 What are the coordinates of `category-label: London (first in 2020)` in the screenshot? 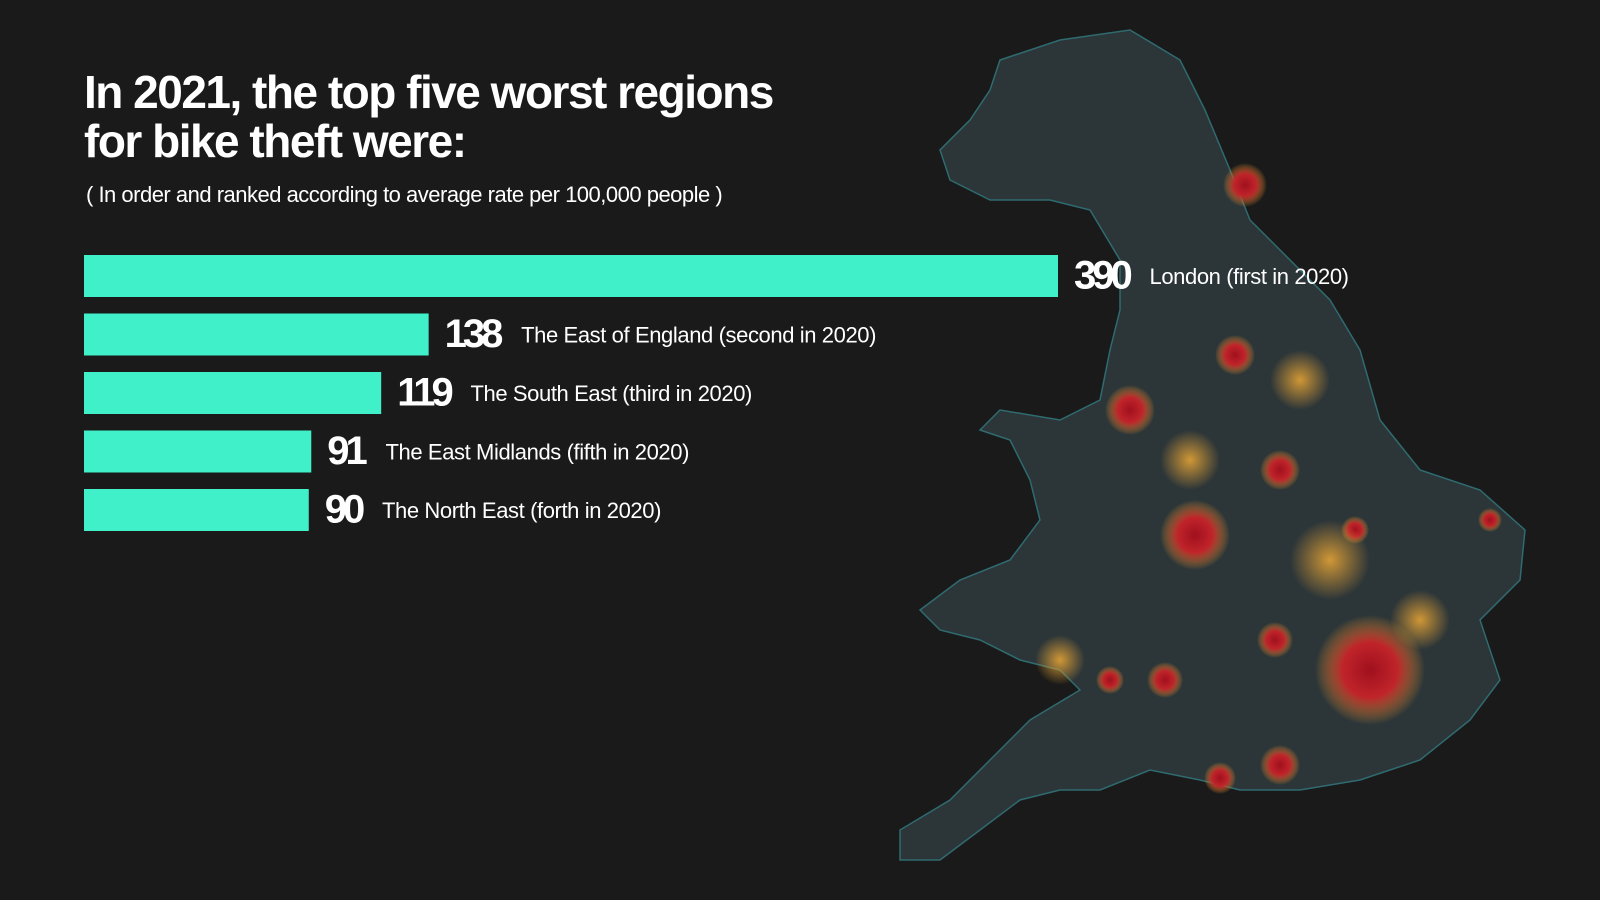 It's located at (1248, 276).